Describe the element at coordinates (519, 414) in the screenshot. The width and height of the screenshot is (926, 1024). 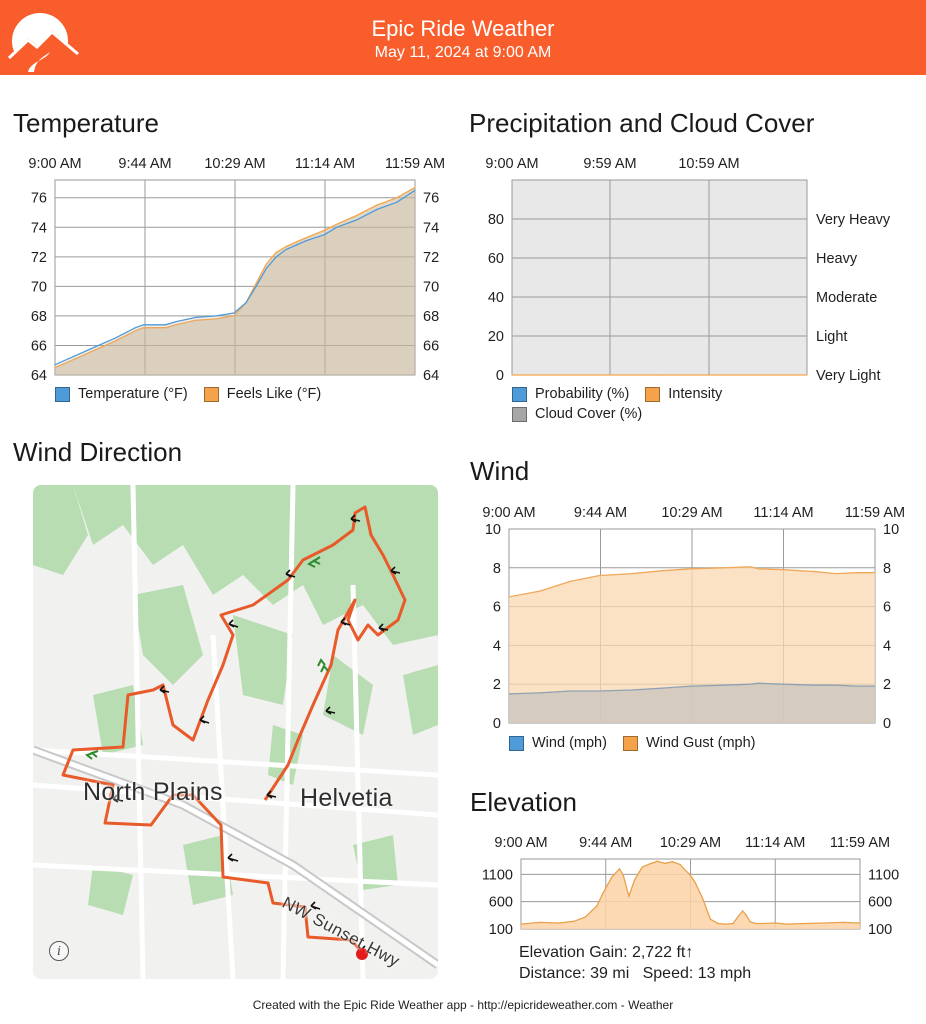
I see `cloud-cover-swatch` at that location.